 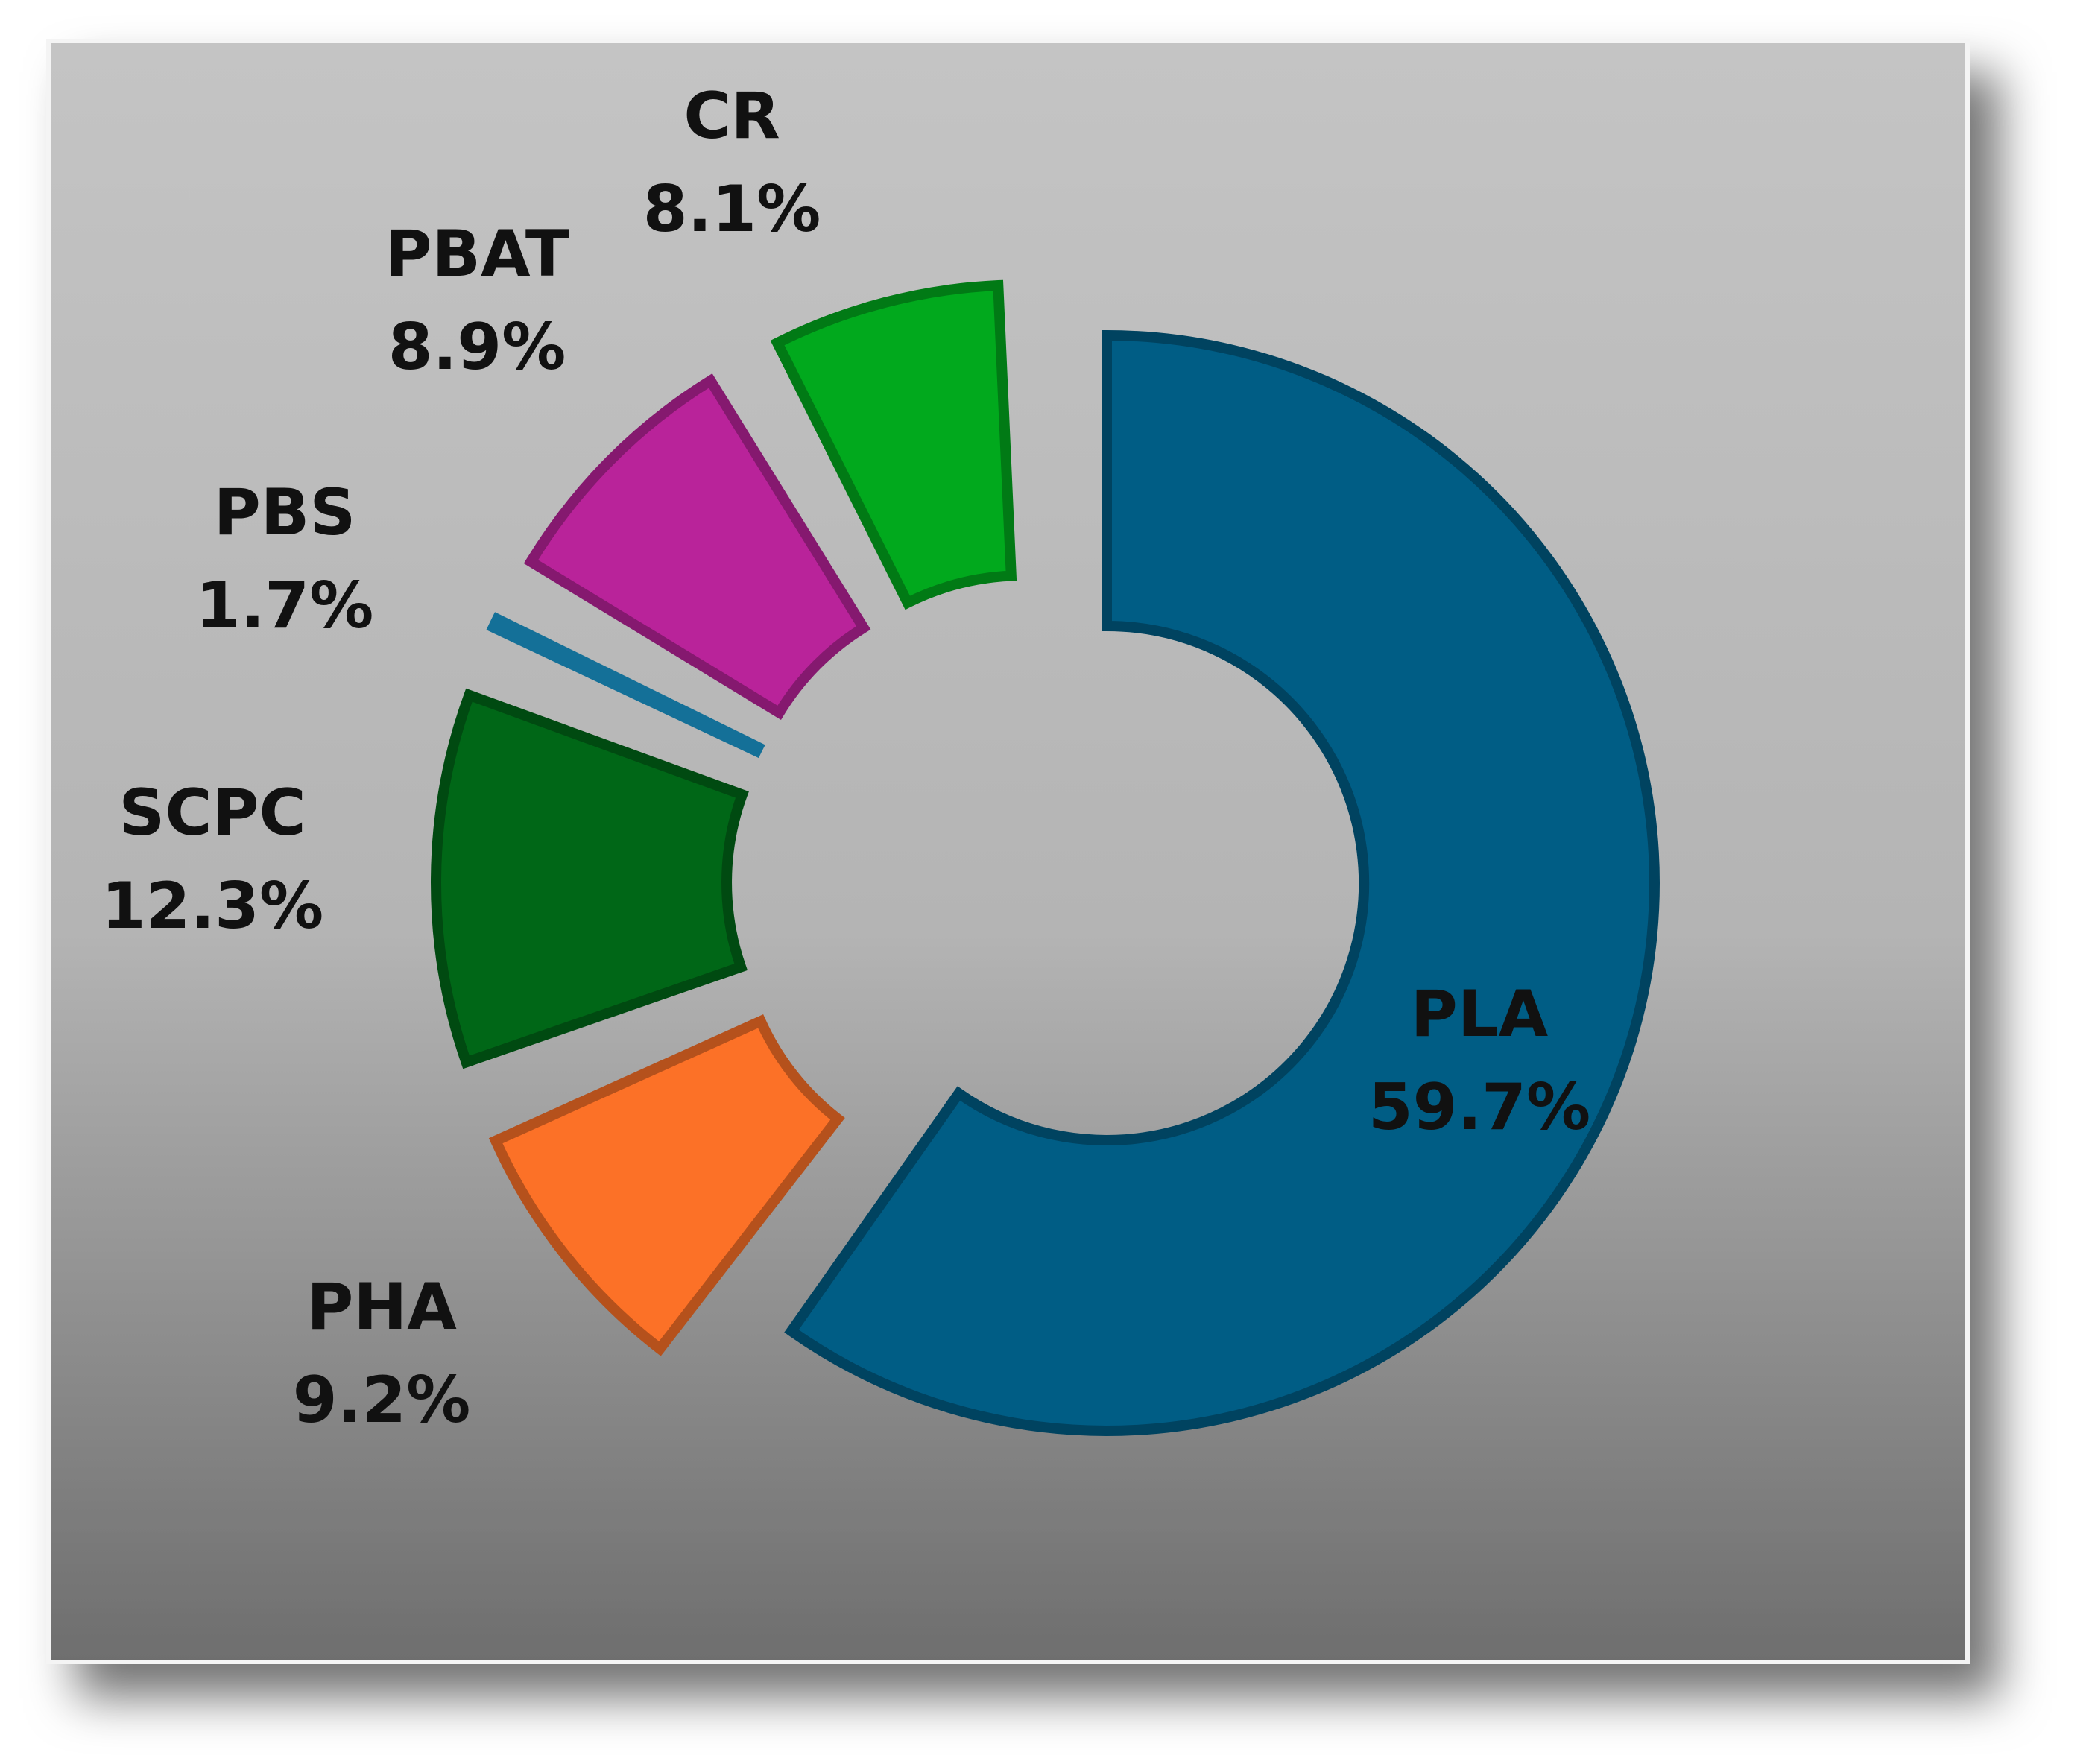 I want to click on slice-value-pbat: 8.9%, so click(x=477, y=348).